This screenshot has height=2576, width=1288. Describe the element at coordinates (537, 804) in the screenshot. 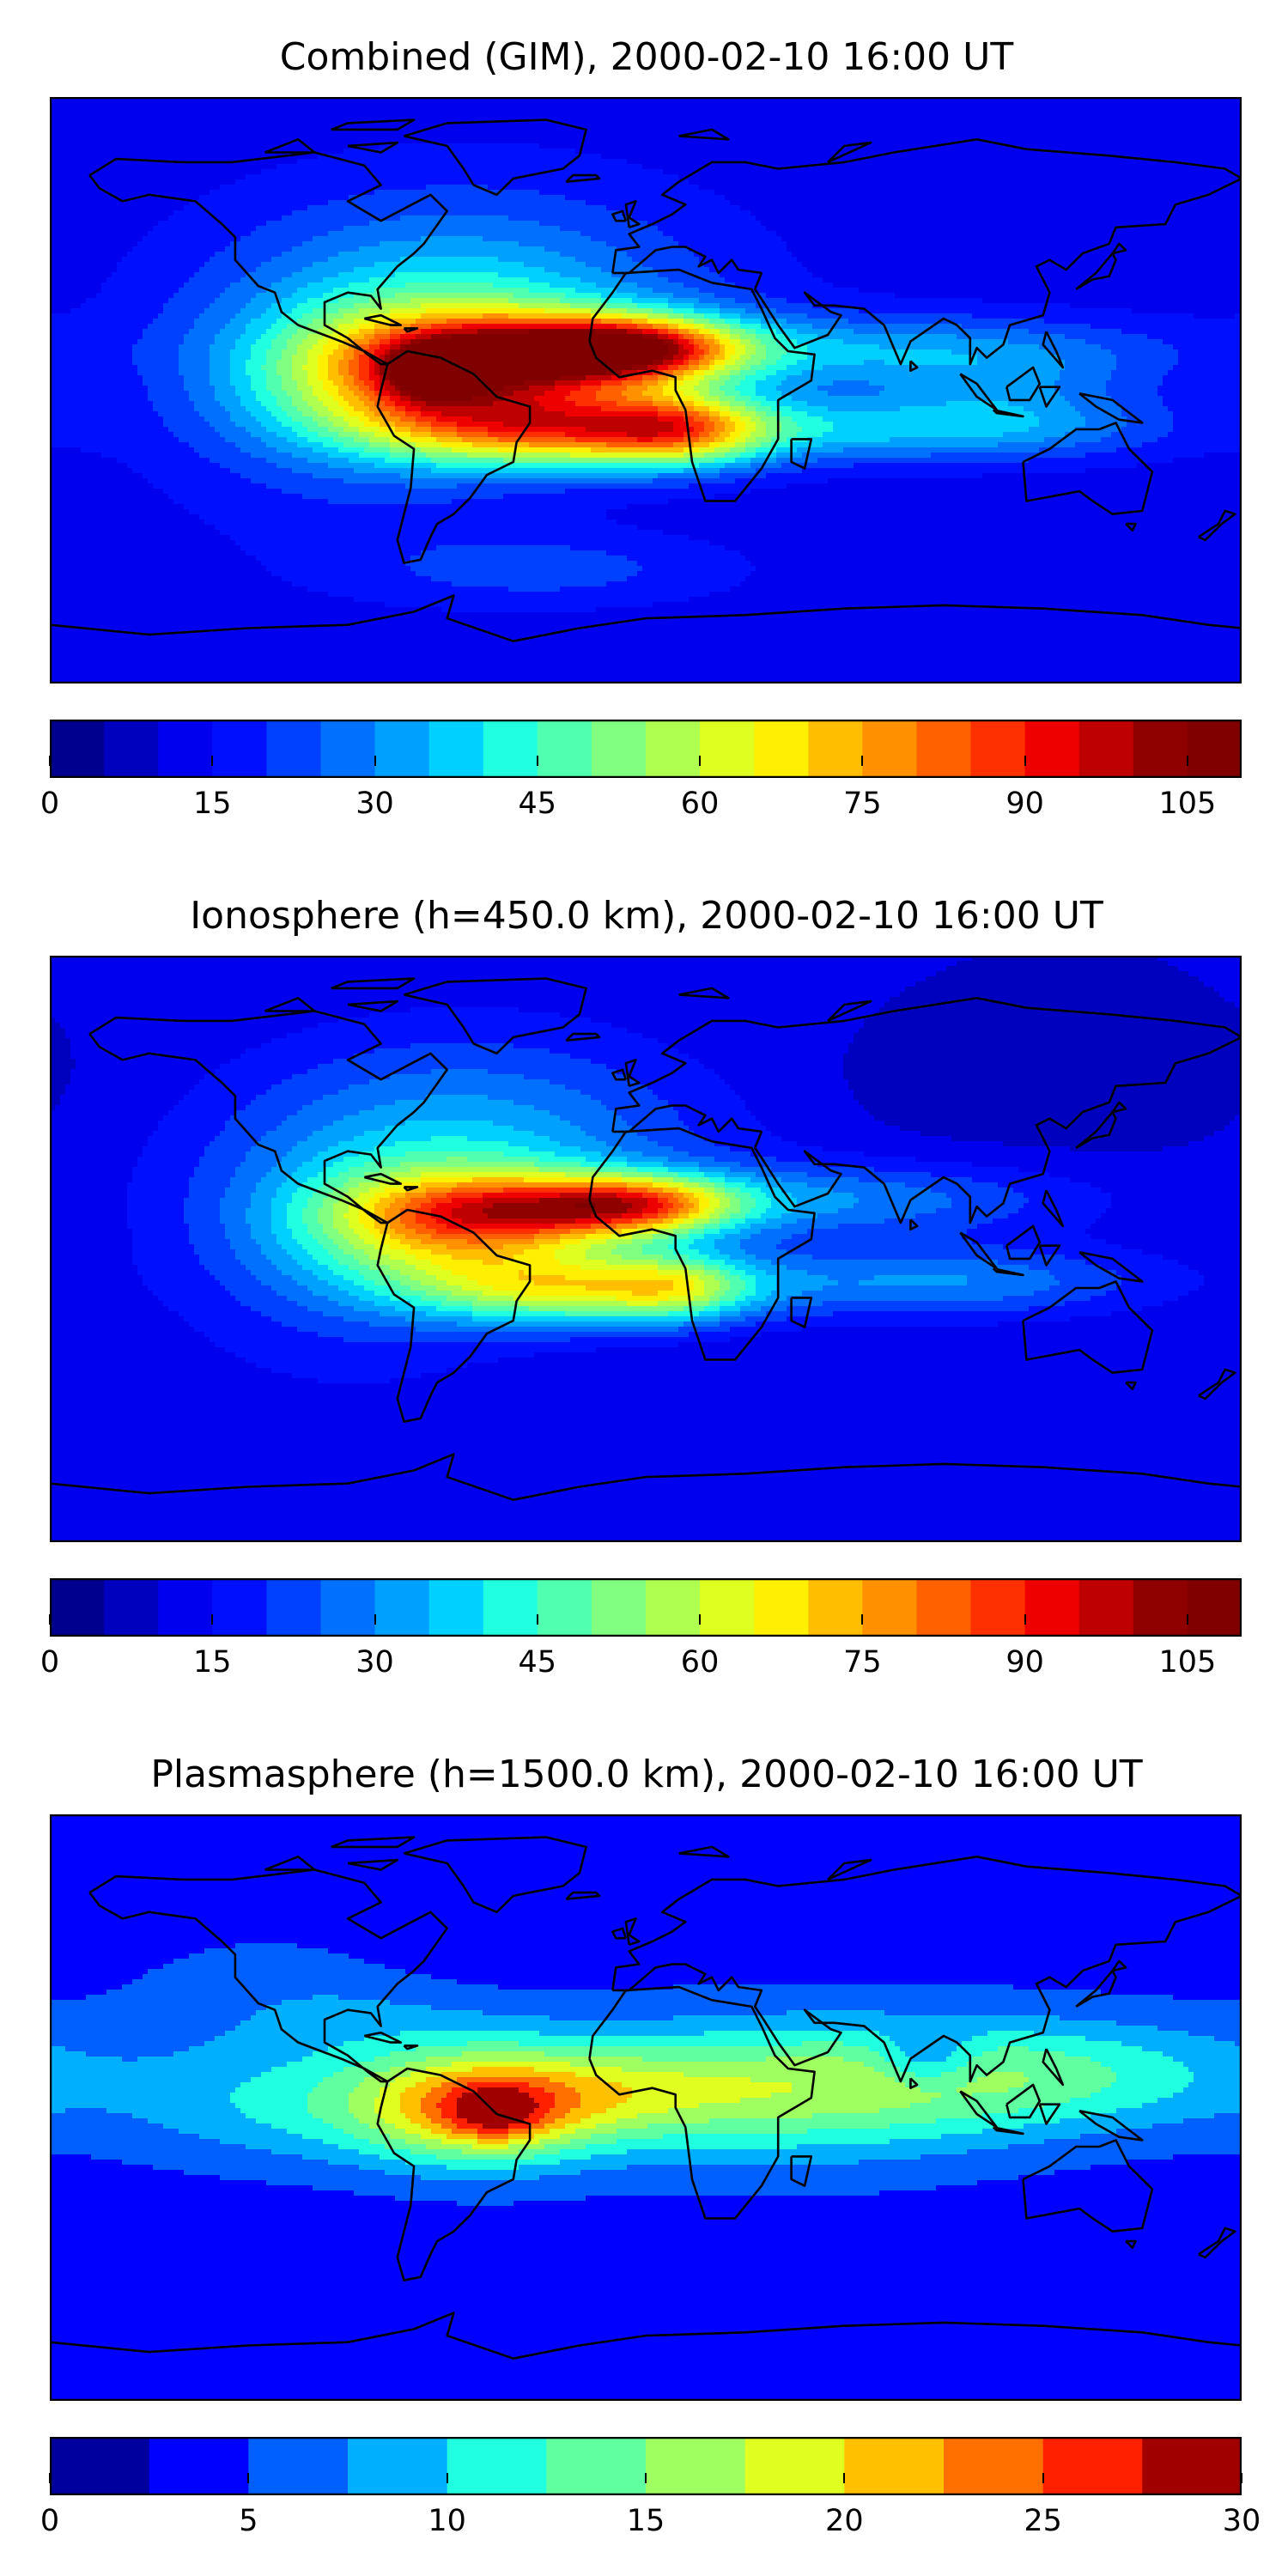

I see `colorbar-tick-label: 45` at that location.